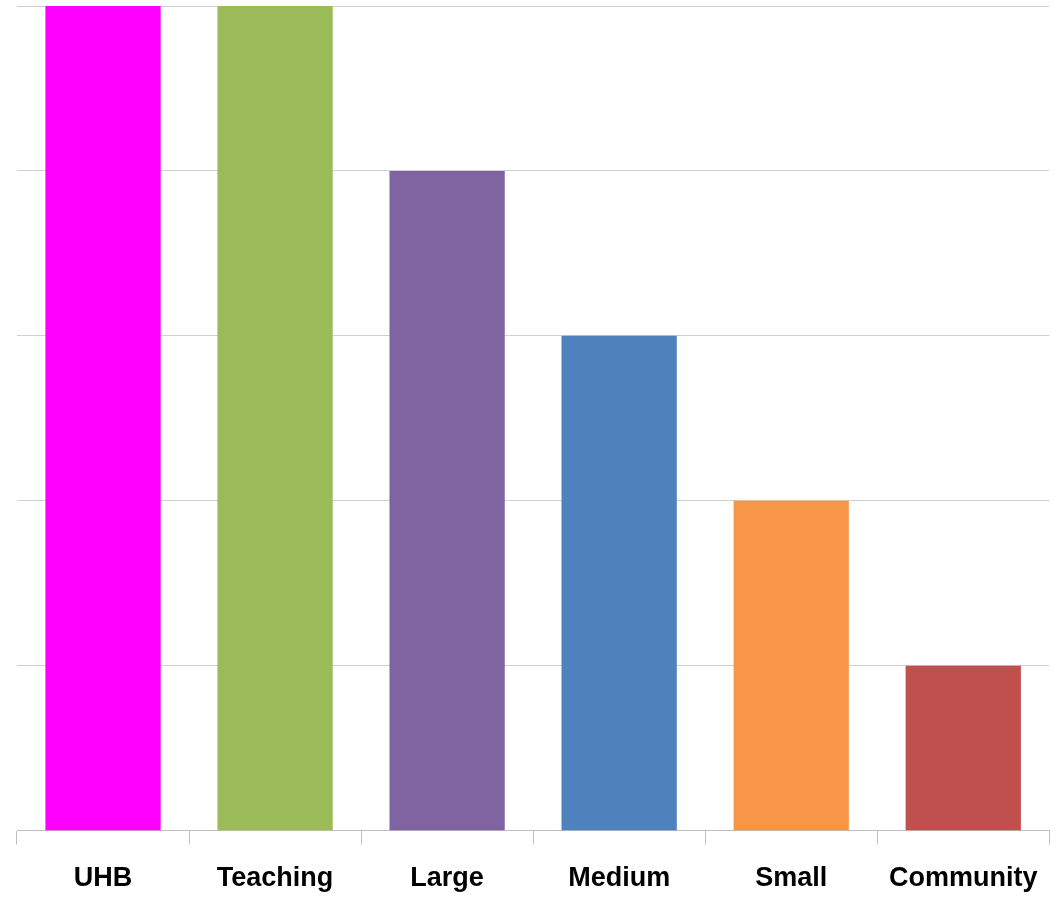 The image size is (1056, 917). I want to click on x-tick-label: Teaching, so click(275, 877).